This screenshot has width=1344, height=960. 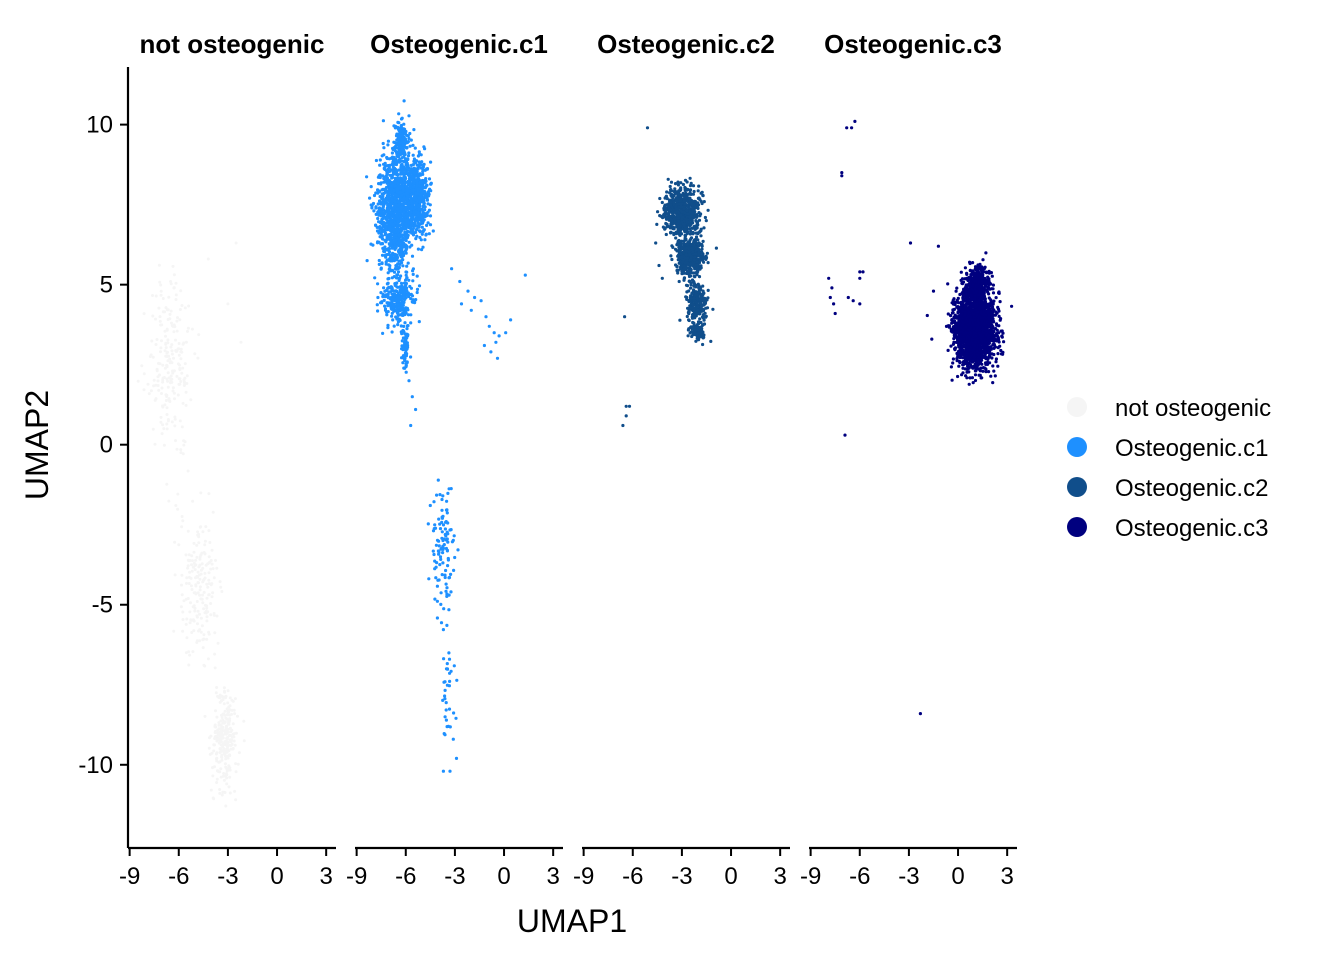 What do you see at coordinates (686, 44) in the screenshot?
I see `facet-title: Osteogenic.c2` at bounding box center [686, 44].